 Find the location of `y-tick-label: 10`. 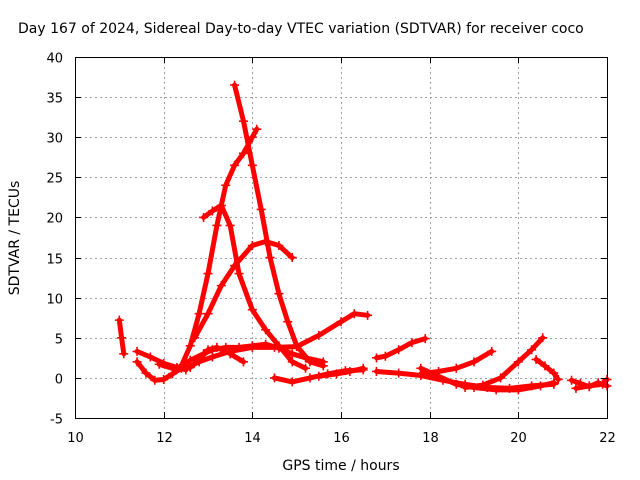

y-tick-label: 10 is located at coordinates (54, 300).